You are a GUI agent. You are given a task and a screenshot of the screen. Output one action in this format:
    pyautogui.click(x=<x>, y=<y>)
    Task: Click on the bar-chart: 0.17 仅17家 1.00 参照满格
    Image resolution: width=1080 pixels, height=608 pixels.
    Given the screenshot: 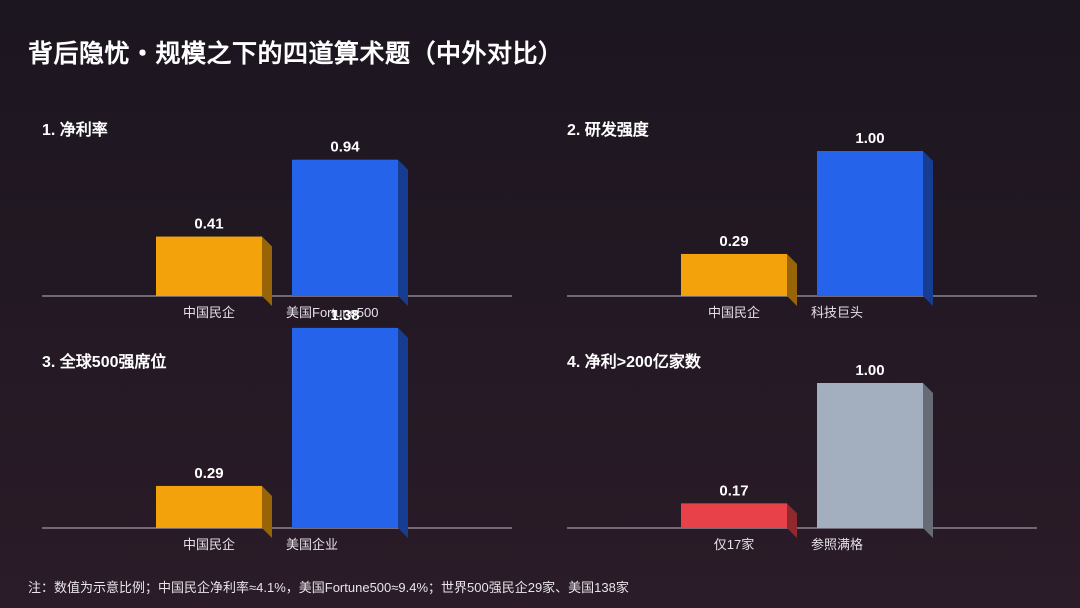 What is the action you would take?
    pyautogui.click(x=802, y=457)
    